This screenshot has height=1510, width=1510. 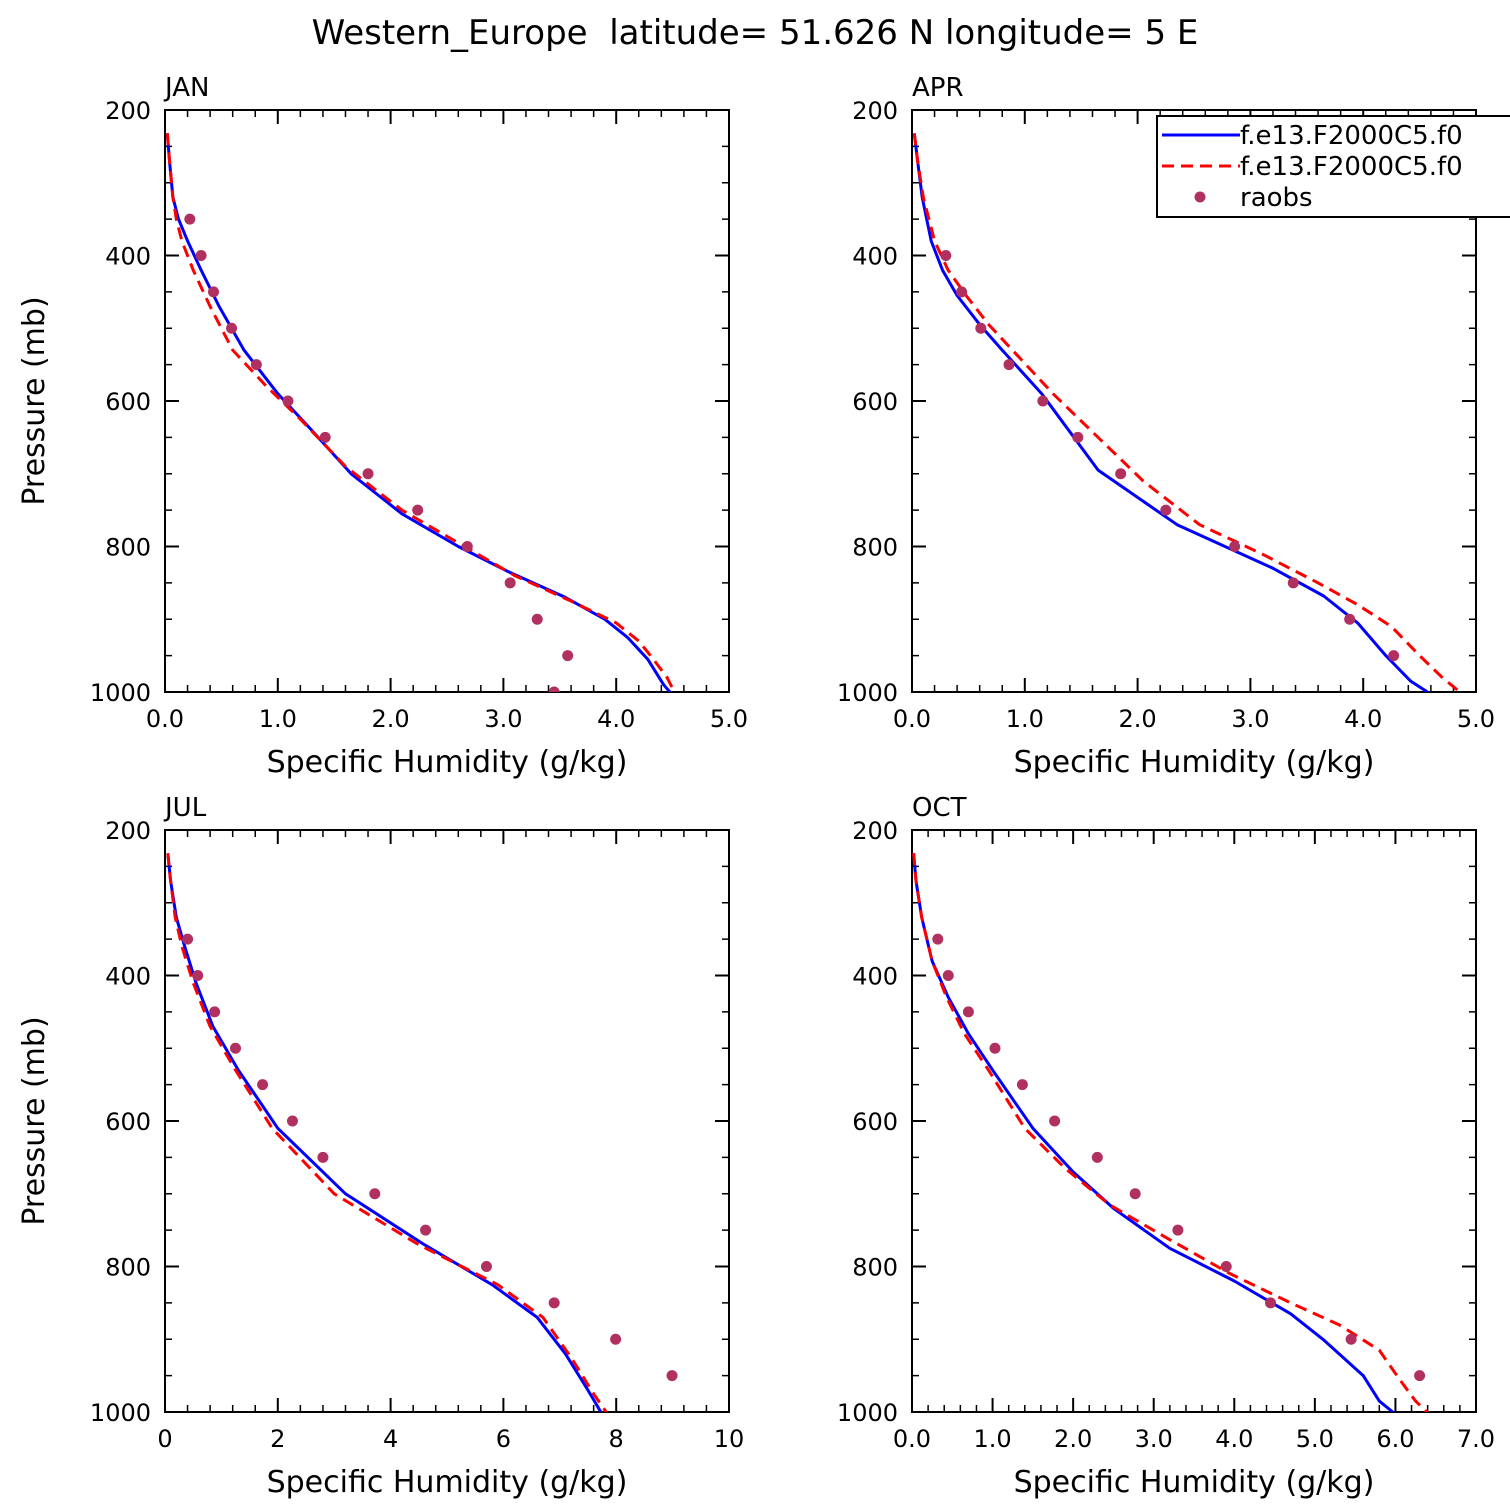 What do you see at coordinates (938, 88) in the screenshot?
I see `panel-label: APR` at bounding box center [938, 88].